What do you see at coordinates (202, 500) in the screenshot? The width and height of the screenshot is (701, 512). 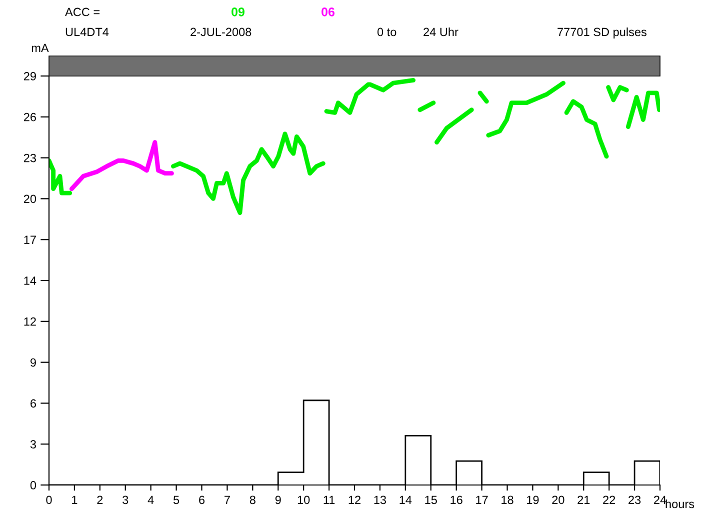 I see `x-tick-label: 6` at bounding box center [202, 500].